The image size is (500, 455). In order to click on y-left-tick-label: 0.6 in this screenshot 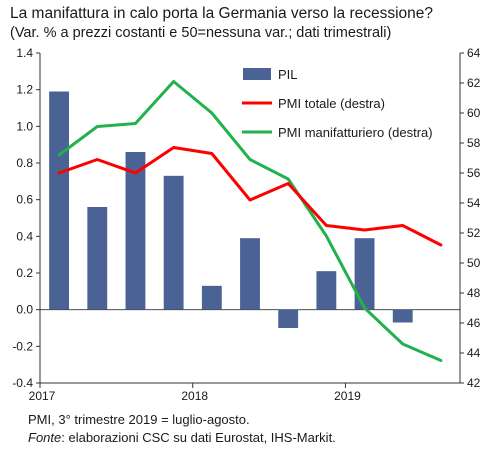, I will do `click(24, 200)`.